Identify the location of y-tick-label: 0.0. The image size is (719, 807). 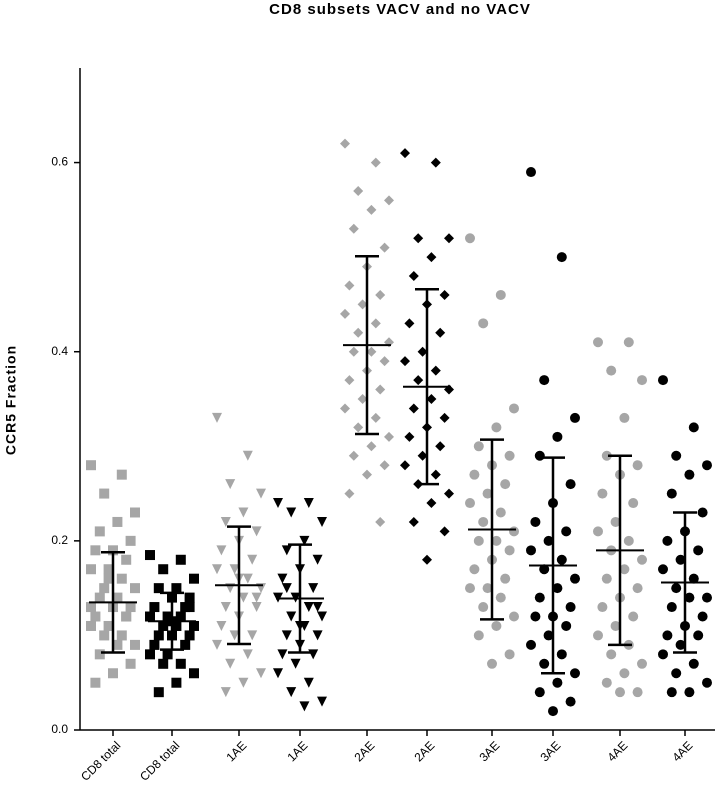
(59, 729).